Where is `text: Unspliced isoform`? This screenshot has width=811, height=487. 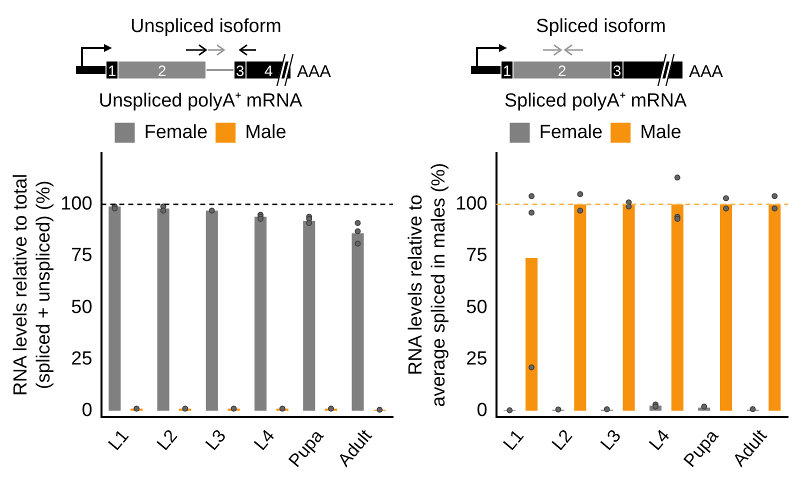 text: Unspliced isoform is located at coordinates (205, 26).